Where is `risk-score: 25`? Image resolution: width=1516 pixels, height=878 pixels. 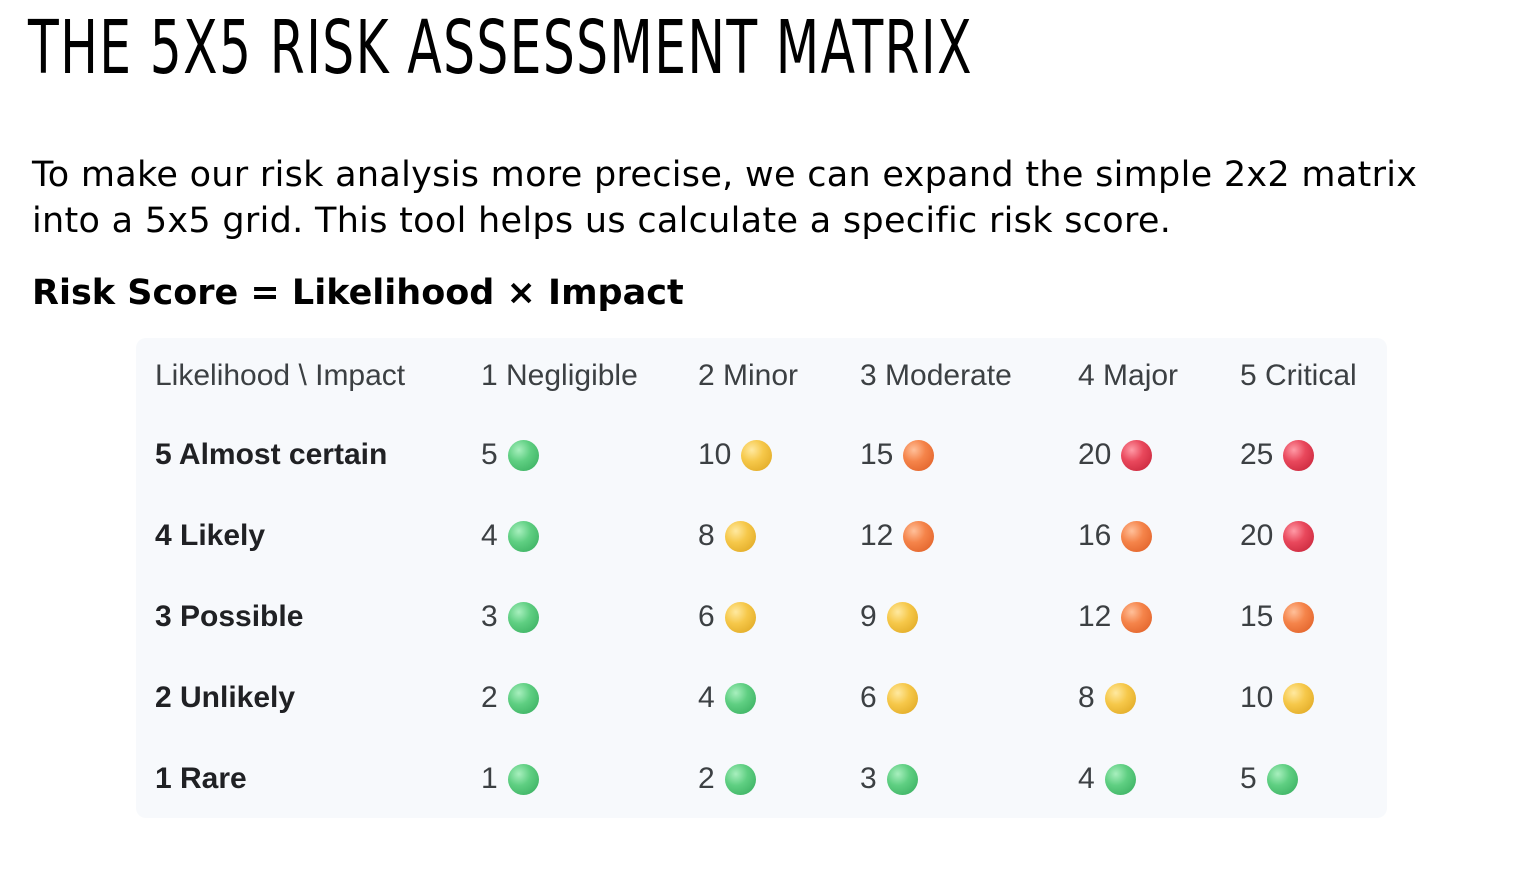 risk-score: 25 is located at coordinates (1257, 455).